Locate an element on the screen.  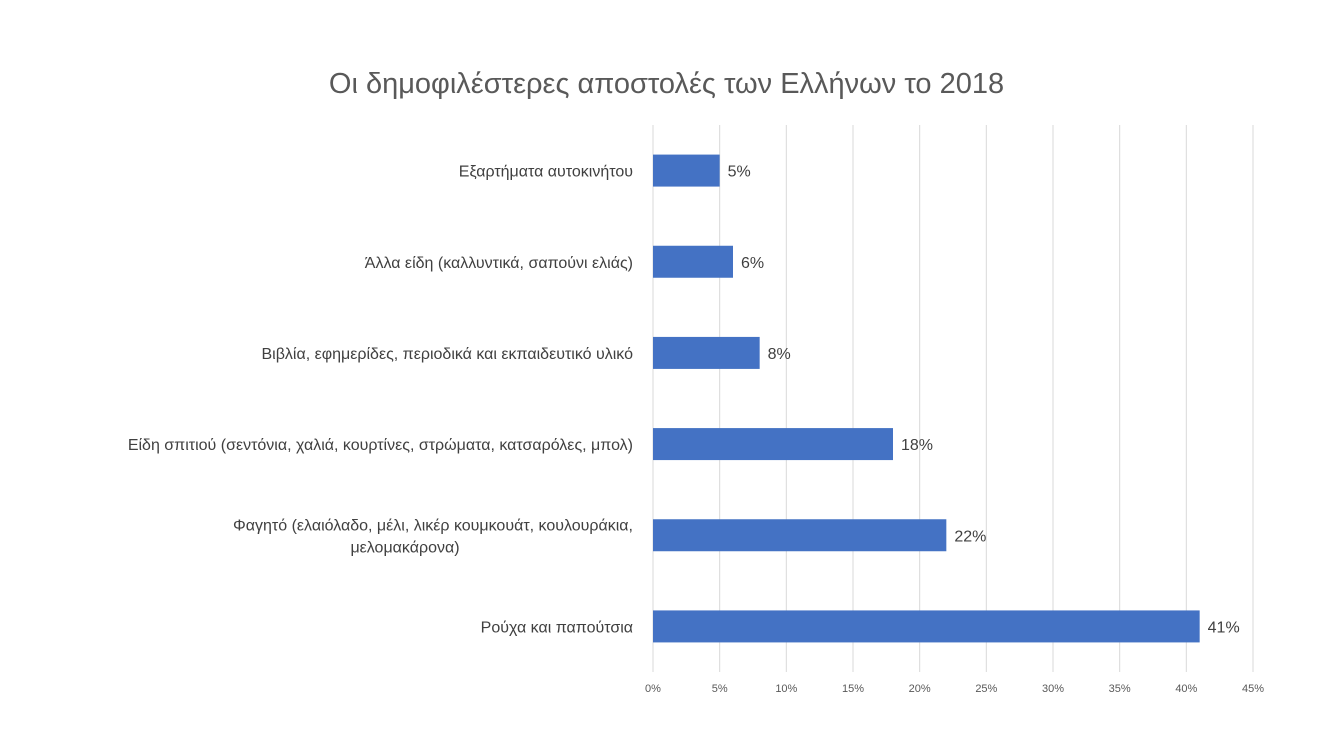
category-label: μελομακάρονα) is located at coordinates (404, 547).